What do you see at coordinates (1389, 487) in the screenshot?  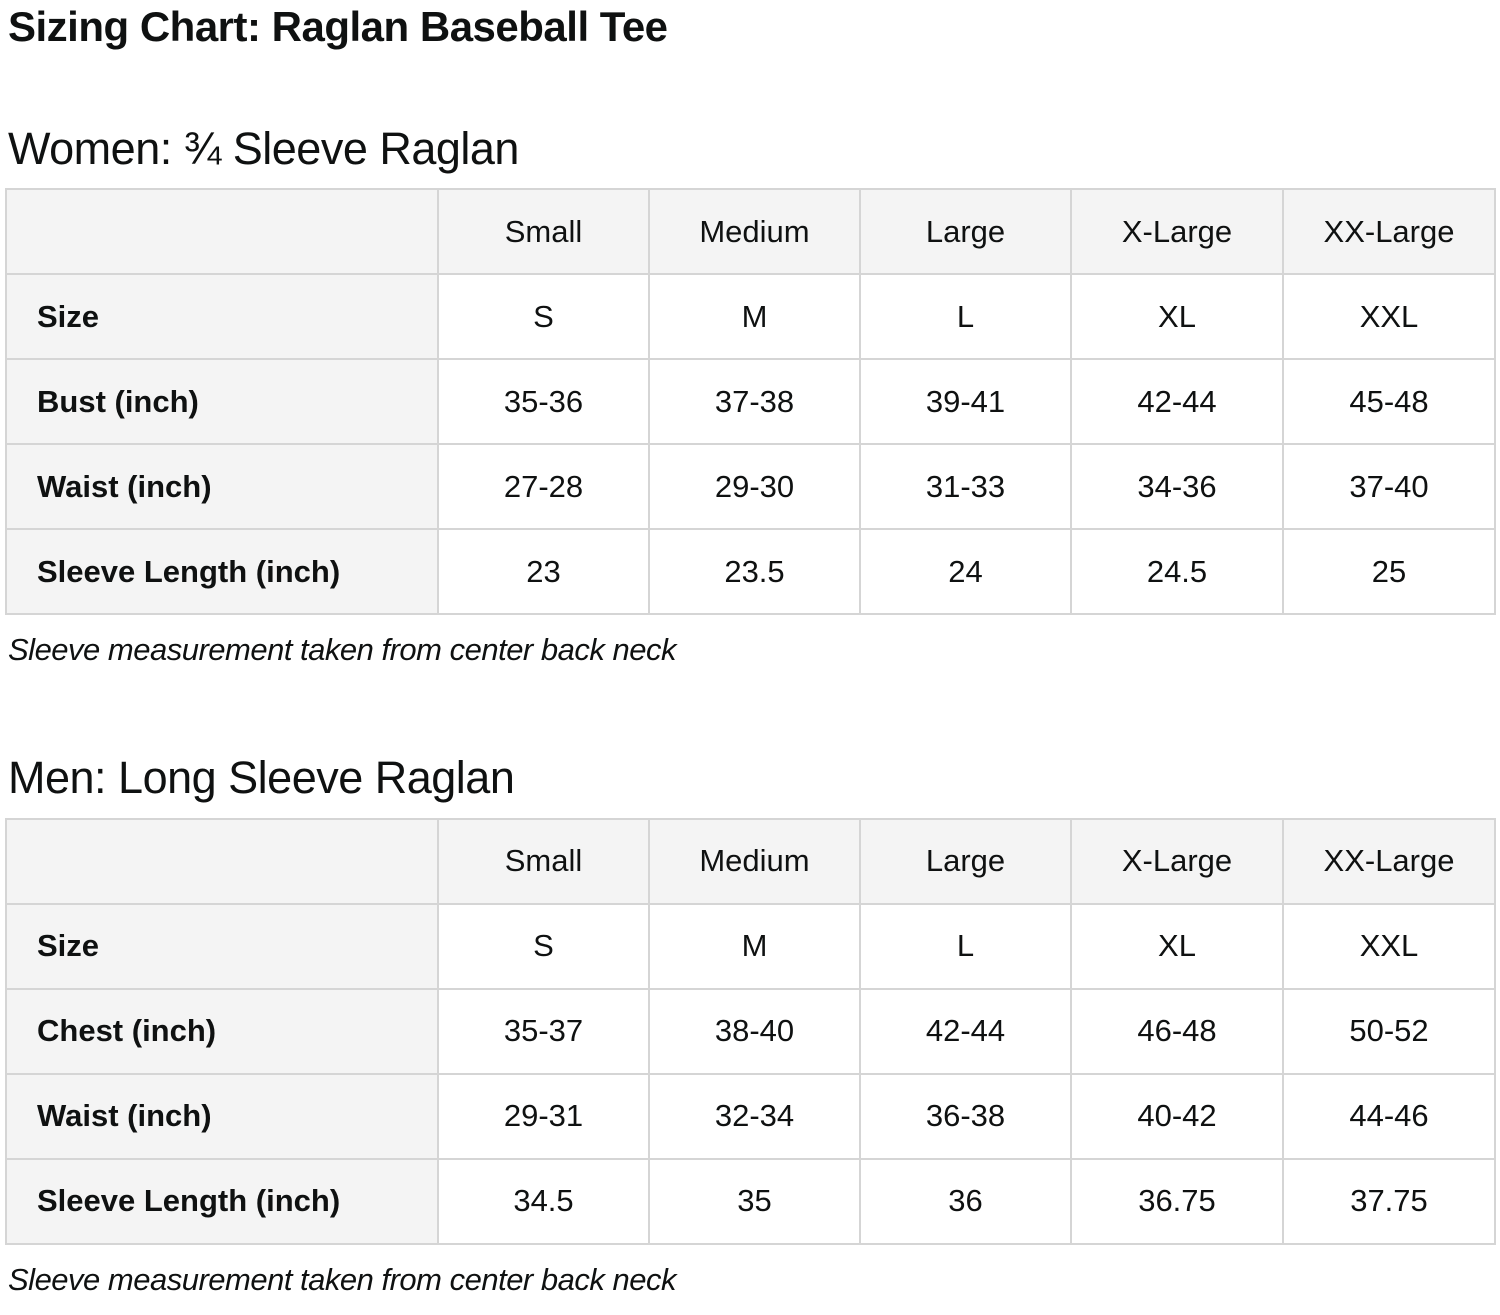 I see `cell-waist-xxl: 37-40` at bounding box center [1389, 487].